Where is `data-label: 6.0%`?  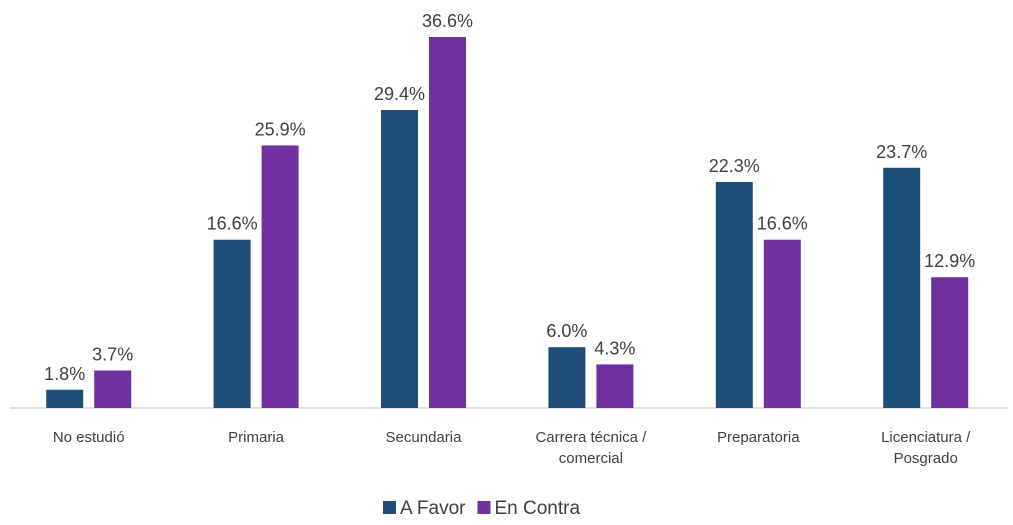 data-label: 6.0% is located at coordinates (566, 331).